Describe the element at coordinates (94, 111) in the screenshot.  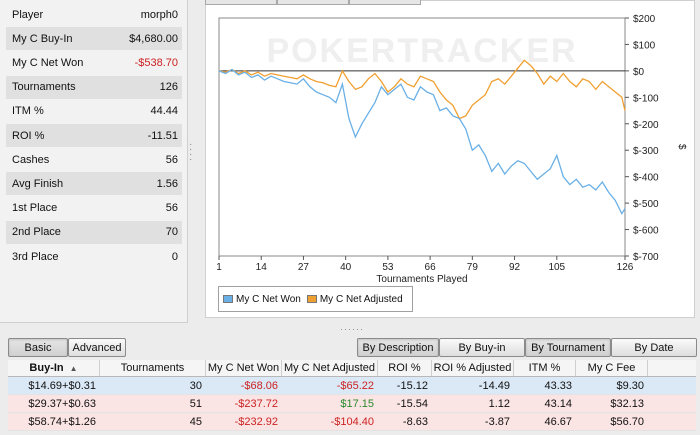
I see `stat-row: ITM % 44.44` at that location.